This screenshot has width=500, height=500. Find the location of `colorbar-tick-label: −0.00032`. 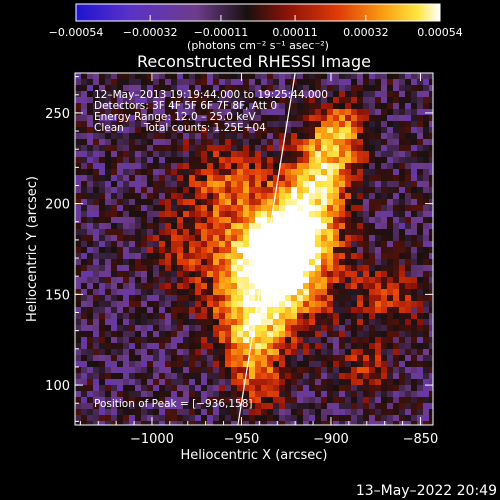

colorbar-tick-label: −0.00032 is located at coordinates (150, 32).